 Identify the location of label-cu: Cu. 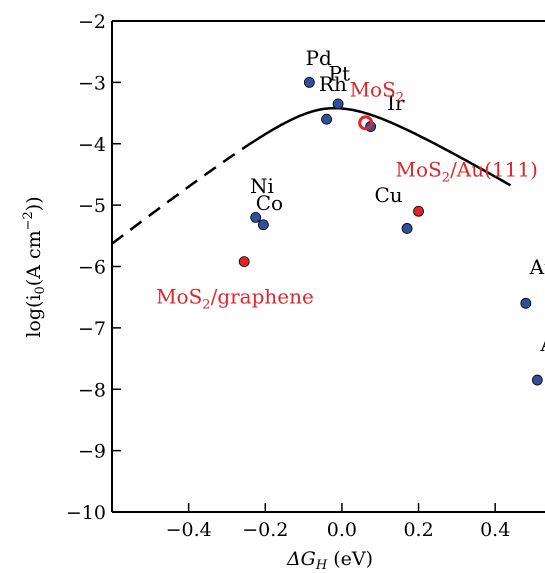
(388, 195).